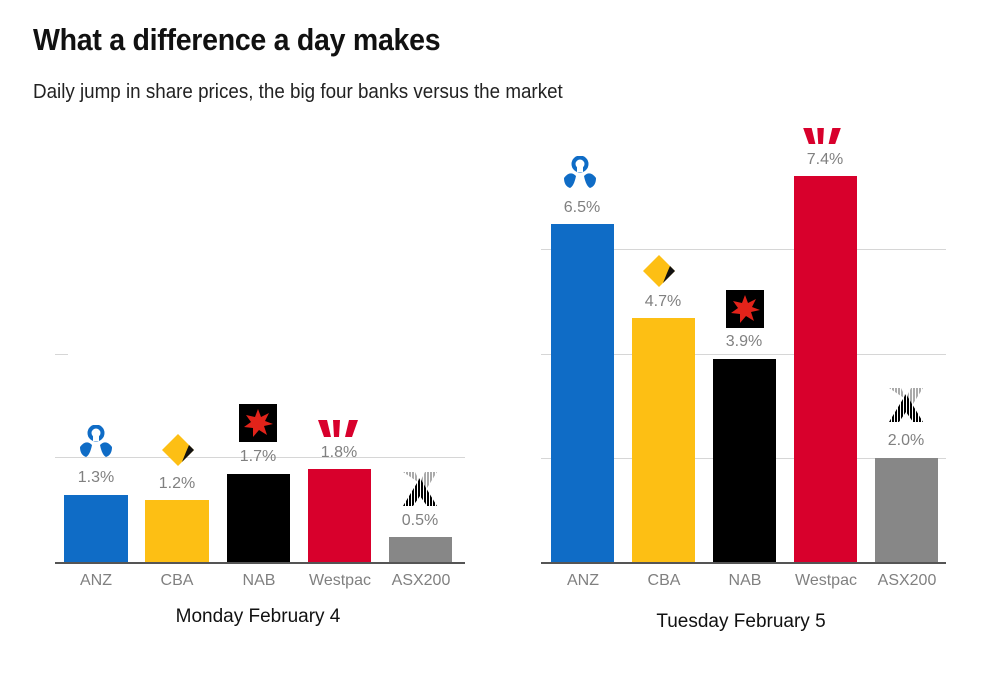 The width and height of the screenshot is (1000, 675). What do you see at coordinates (741, 621) in the screenshot?
I see `tuesday-caption: Tuesday February 5` at bounding box center [741, 621].